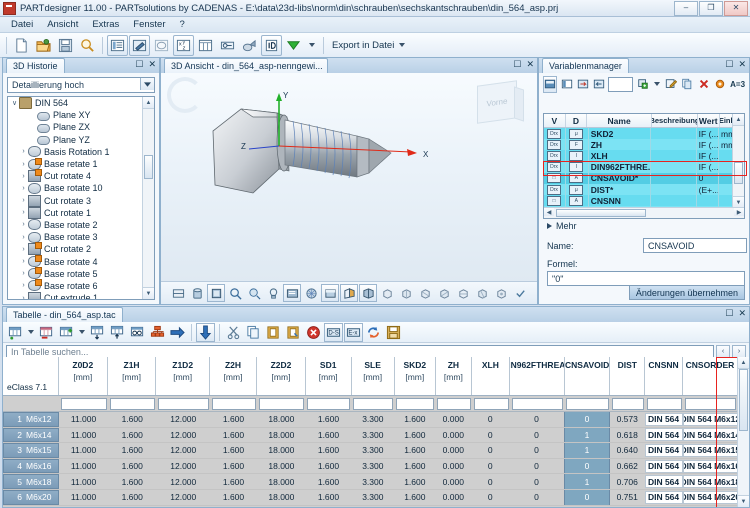 Image resolution: width=750 pixels, height=508 pixels. What do you see at coordinates (75, 152) in the screenshot?
I see `tree-item: › Basis Rotation 1` at bounding box center [75, 152].